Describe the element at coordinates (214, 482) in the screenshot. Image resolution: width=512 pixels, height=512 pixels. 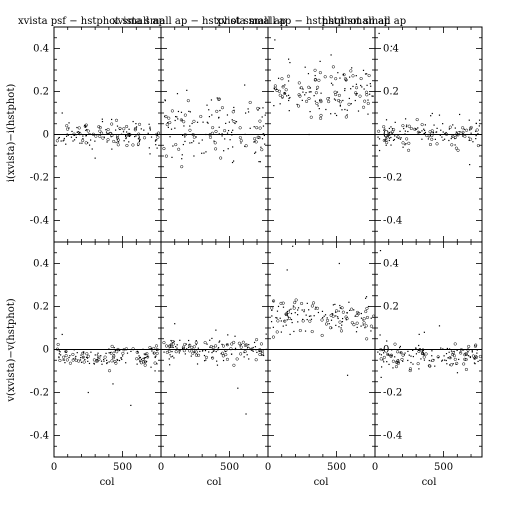
I see `xlabel-col-2: col` at that location.